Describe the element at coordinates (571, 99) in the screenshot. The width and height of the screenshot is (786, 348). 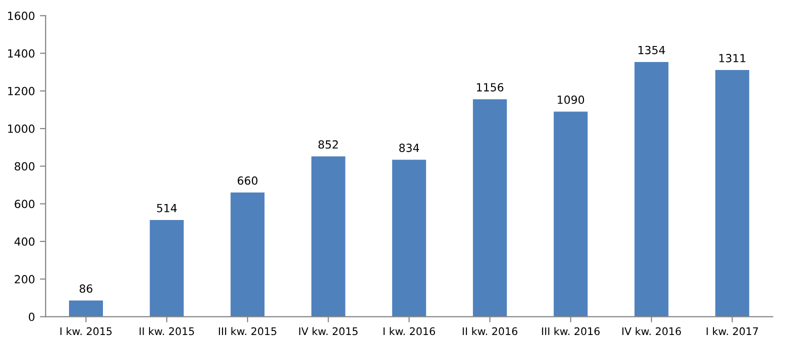
I see `data-label: 1090` at that location.